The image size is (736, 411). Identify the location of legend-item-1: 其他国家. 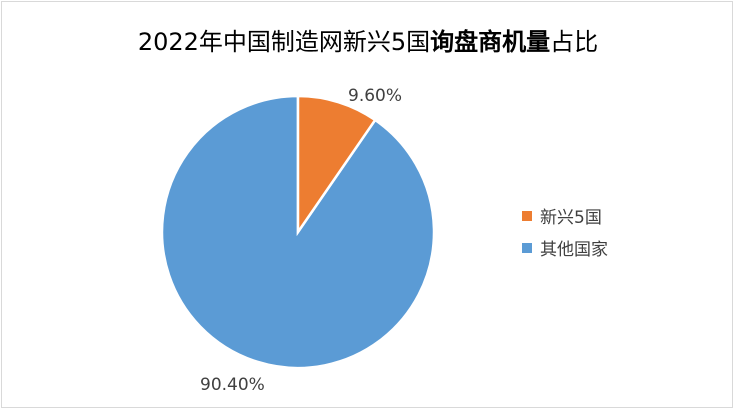
(565, 247).